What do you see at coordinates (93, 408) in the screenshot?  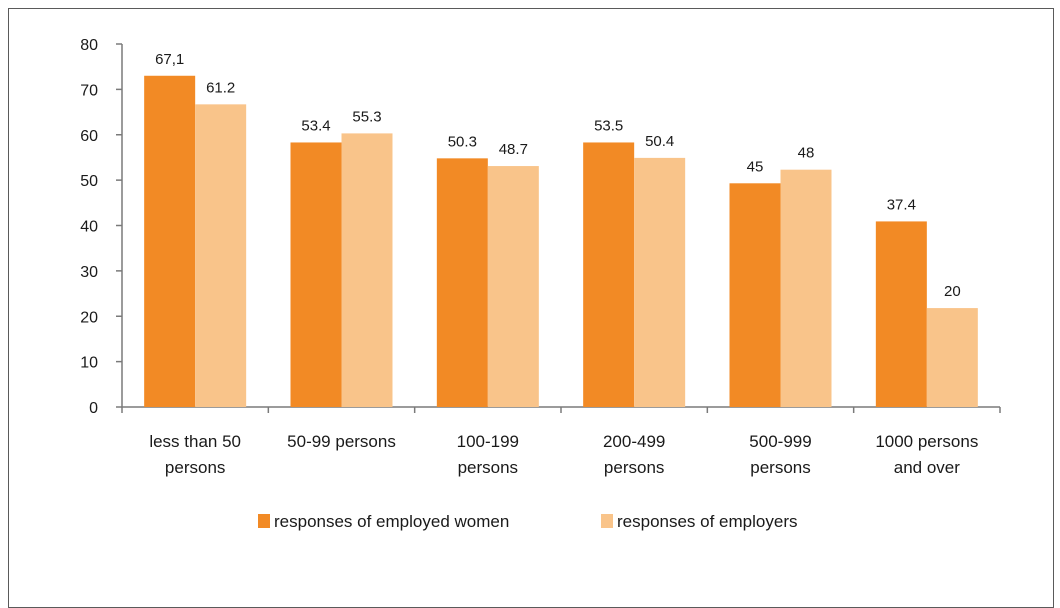 I see `y-tick-label: 0` at bounding box center [93, 408].